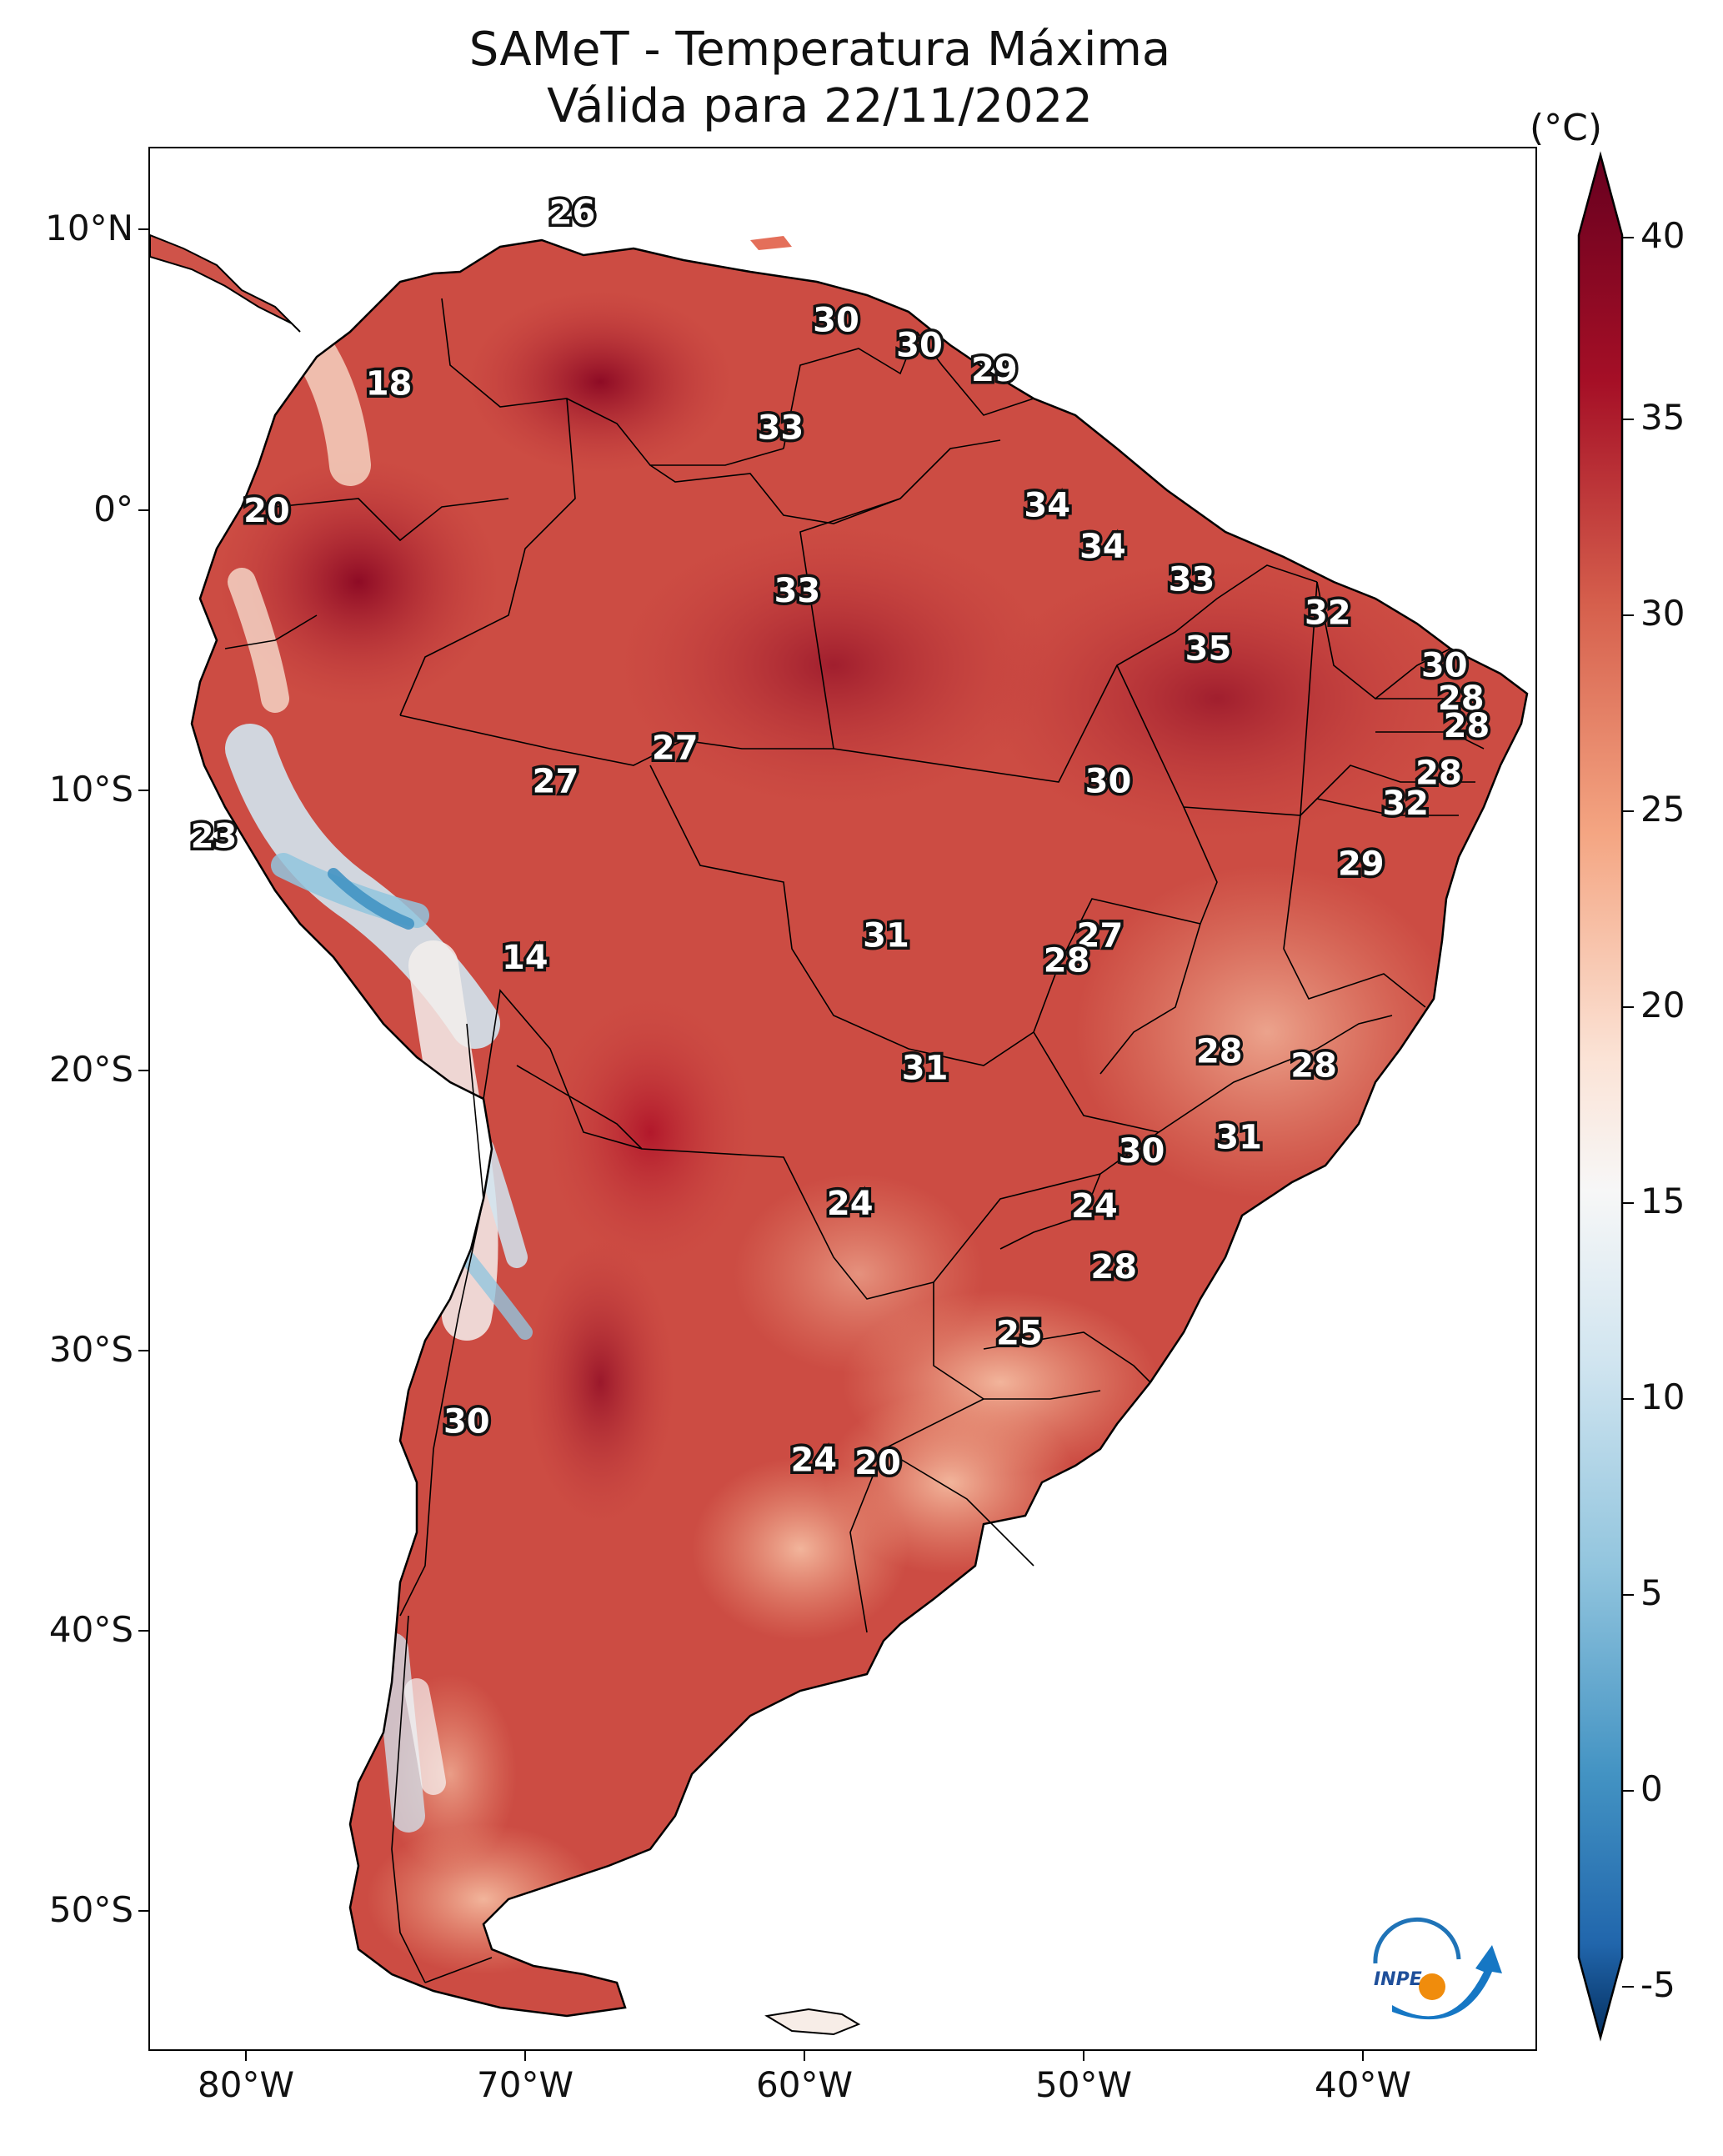  I want to click on colorbar-label: 25, so click(1663, 809).